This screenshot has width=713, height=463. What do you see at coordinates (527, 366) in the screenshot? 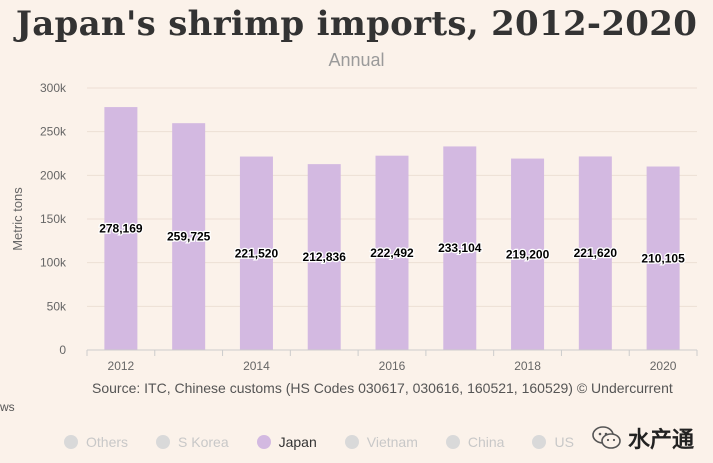
I see `x-tick-label: 2018` at bounding box center [527, 366].